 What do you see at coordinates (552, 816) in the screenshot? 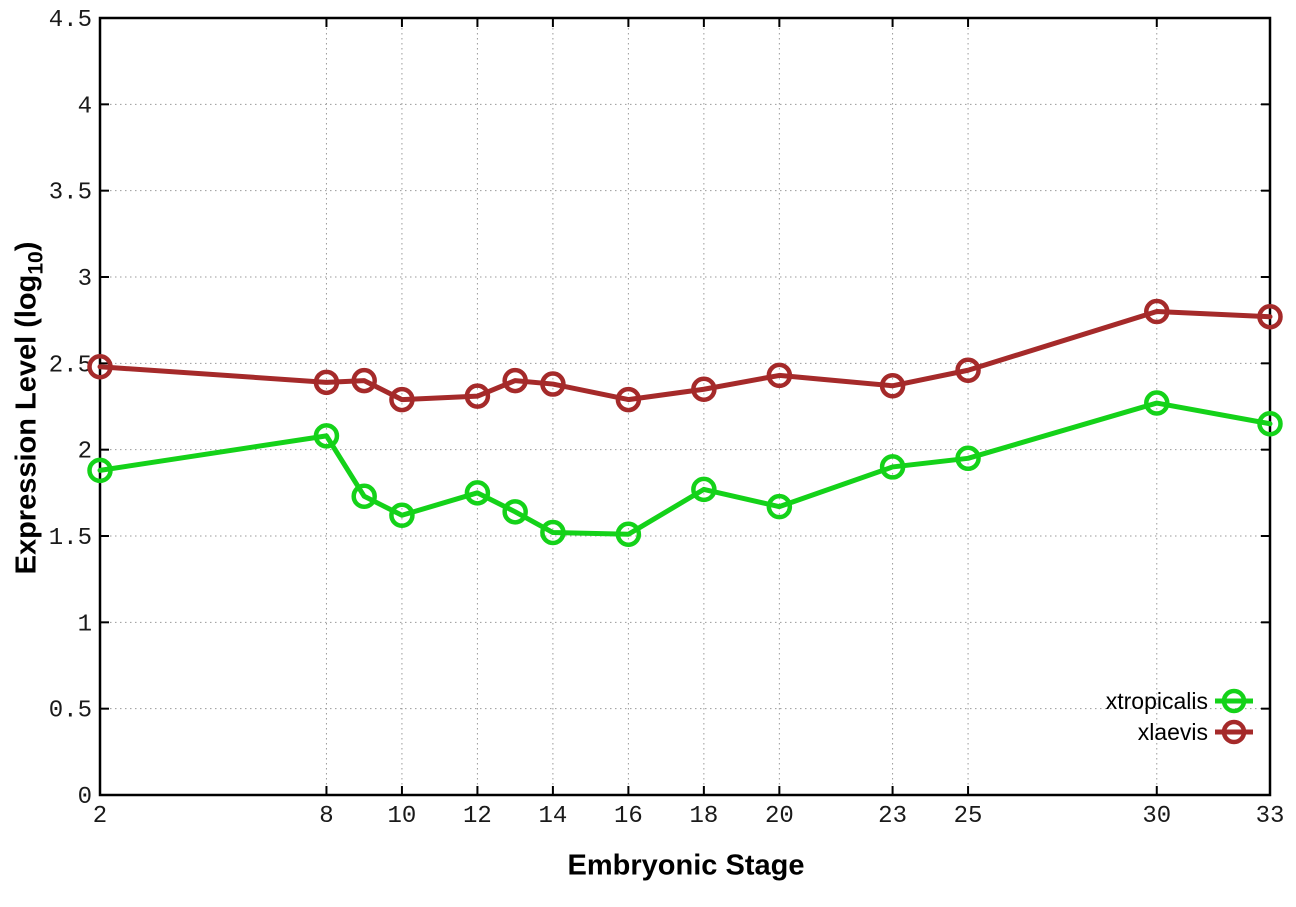
I see `x-tick-label: 14` at bounding box center [552, 816].